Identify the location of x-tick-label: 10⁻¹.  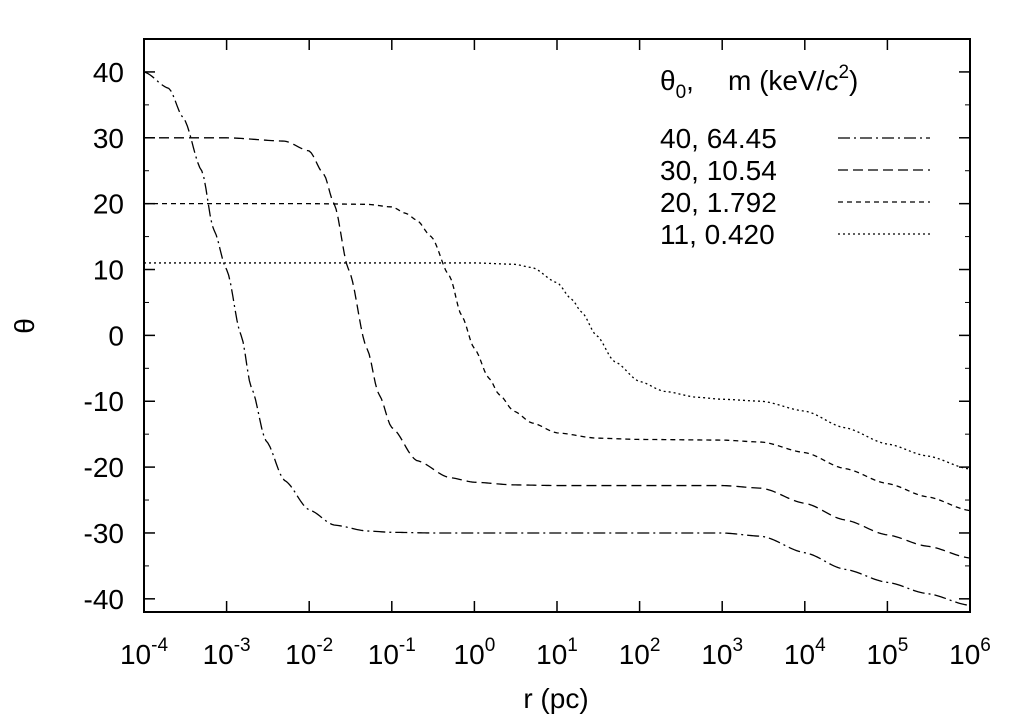
(392, 652).